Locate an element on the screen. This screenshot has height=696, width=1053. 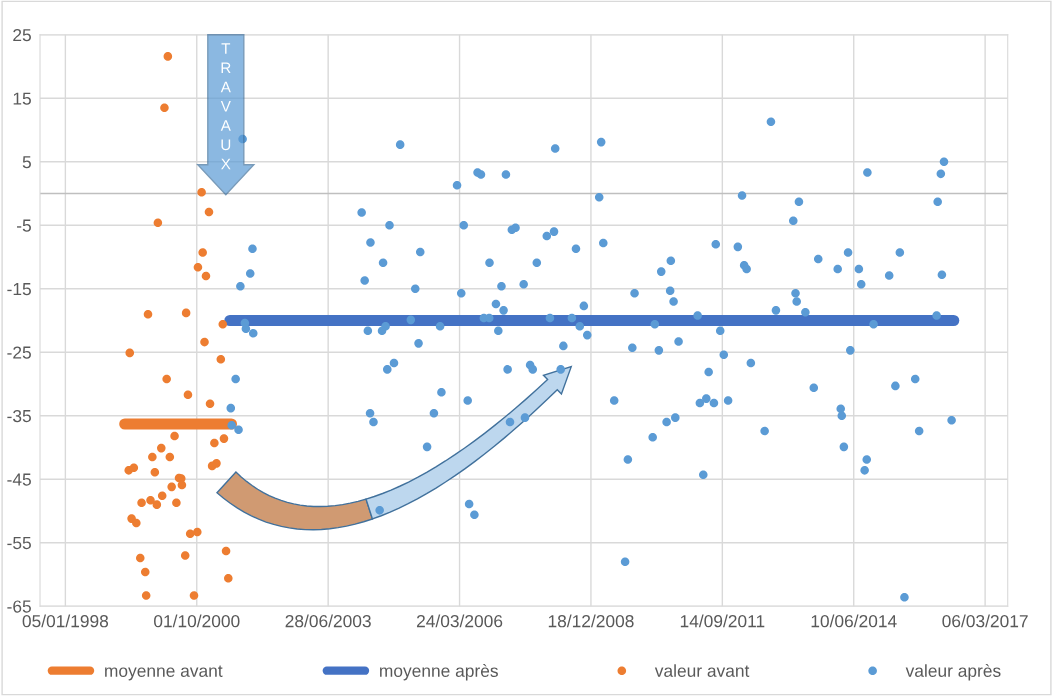
y-tick-label: -15 is located at coordinates (19, 289).